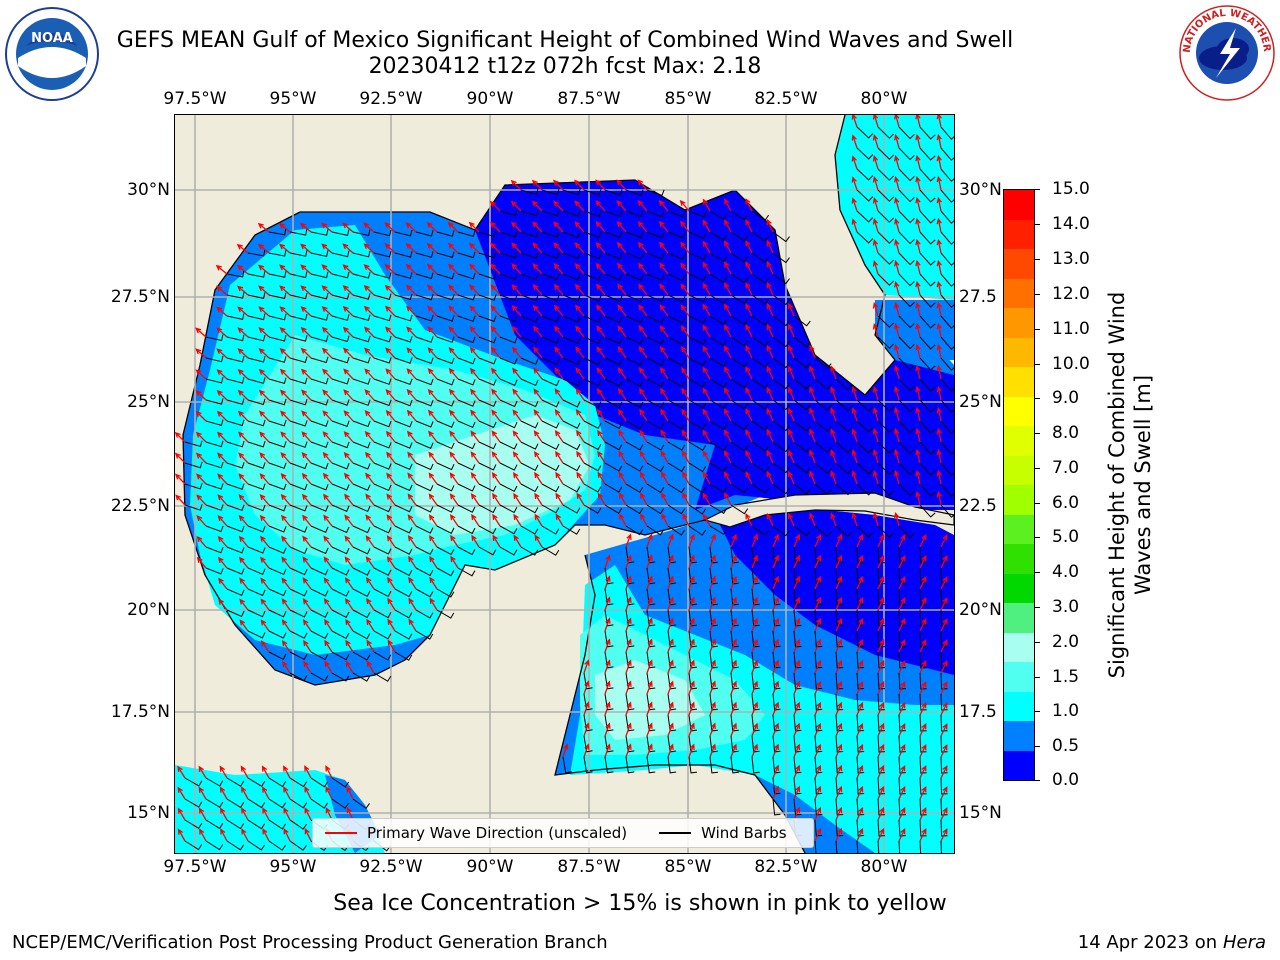 The width and height of the screenshot is (1280, 960). I want to click on map-subtitle: 20230412 t12z 072h fcst Max: 2.18, so click(565, 66).